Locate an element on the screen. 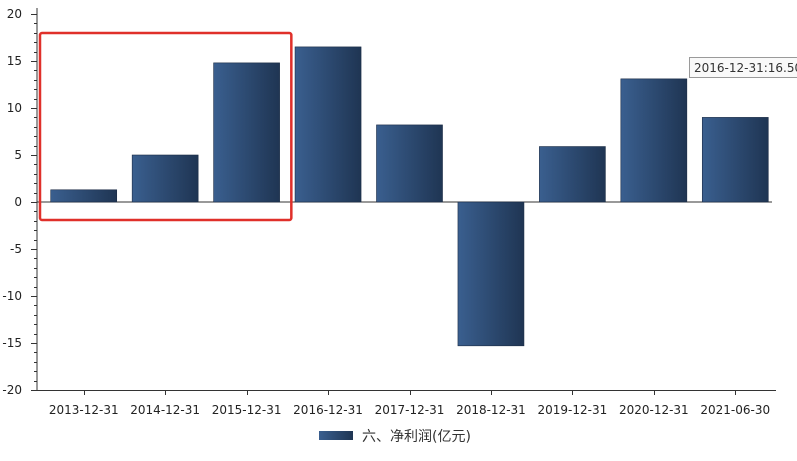  legend: 六、净利润(亿元) is located at coordinates (395, 437).